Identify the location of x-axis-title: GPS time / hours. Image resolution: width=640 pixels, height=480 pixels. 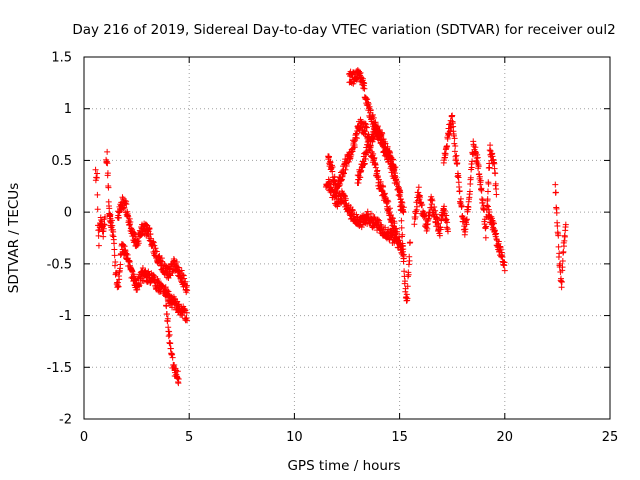
(343, 466).